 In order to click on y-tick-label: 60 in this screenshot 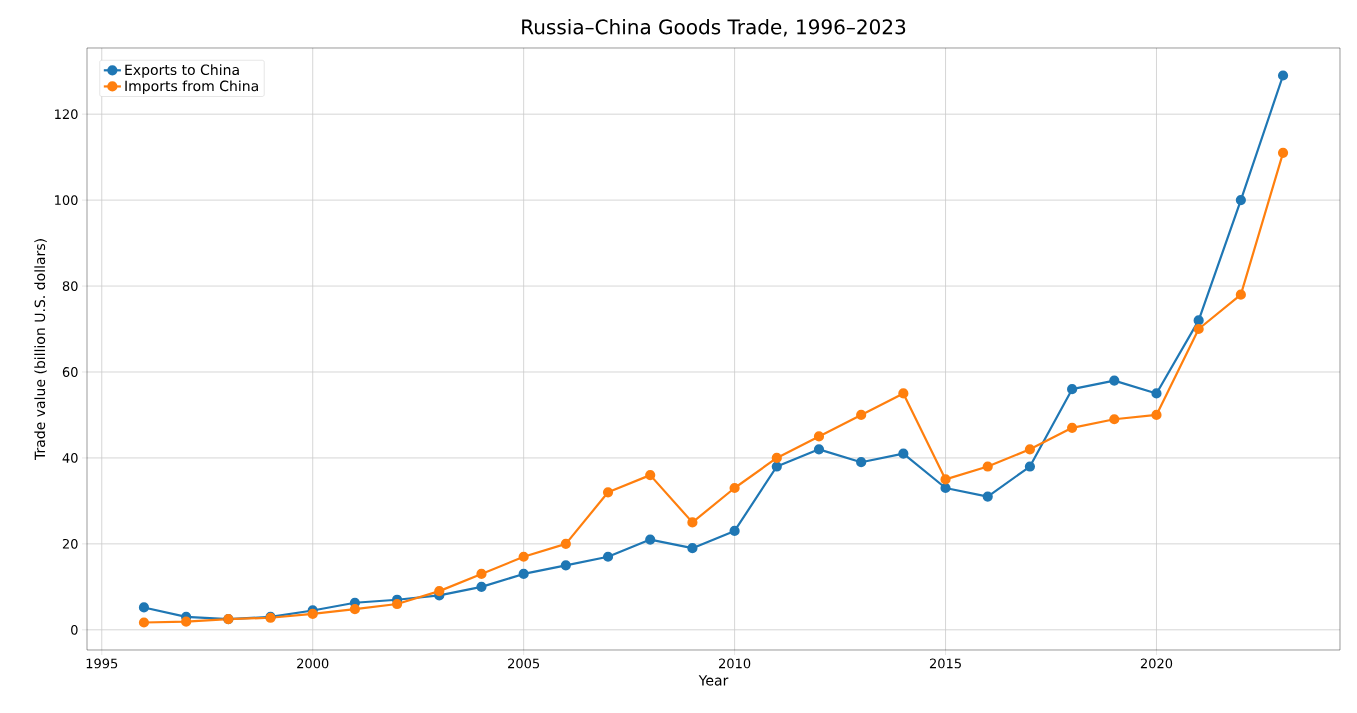, I will do `click(70, 372)`.